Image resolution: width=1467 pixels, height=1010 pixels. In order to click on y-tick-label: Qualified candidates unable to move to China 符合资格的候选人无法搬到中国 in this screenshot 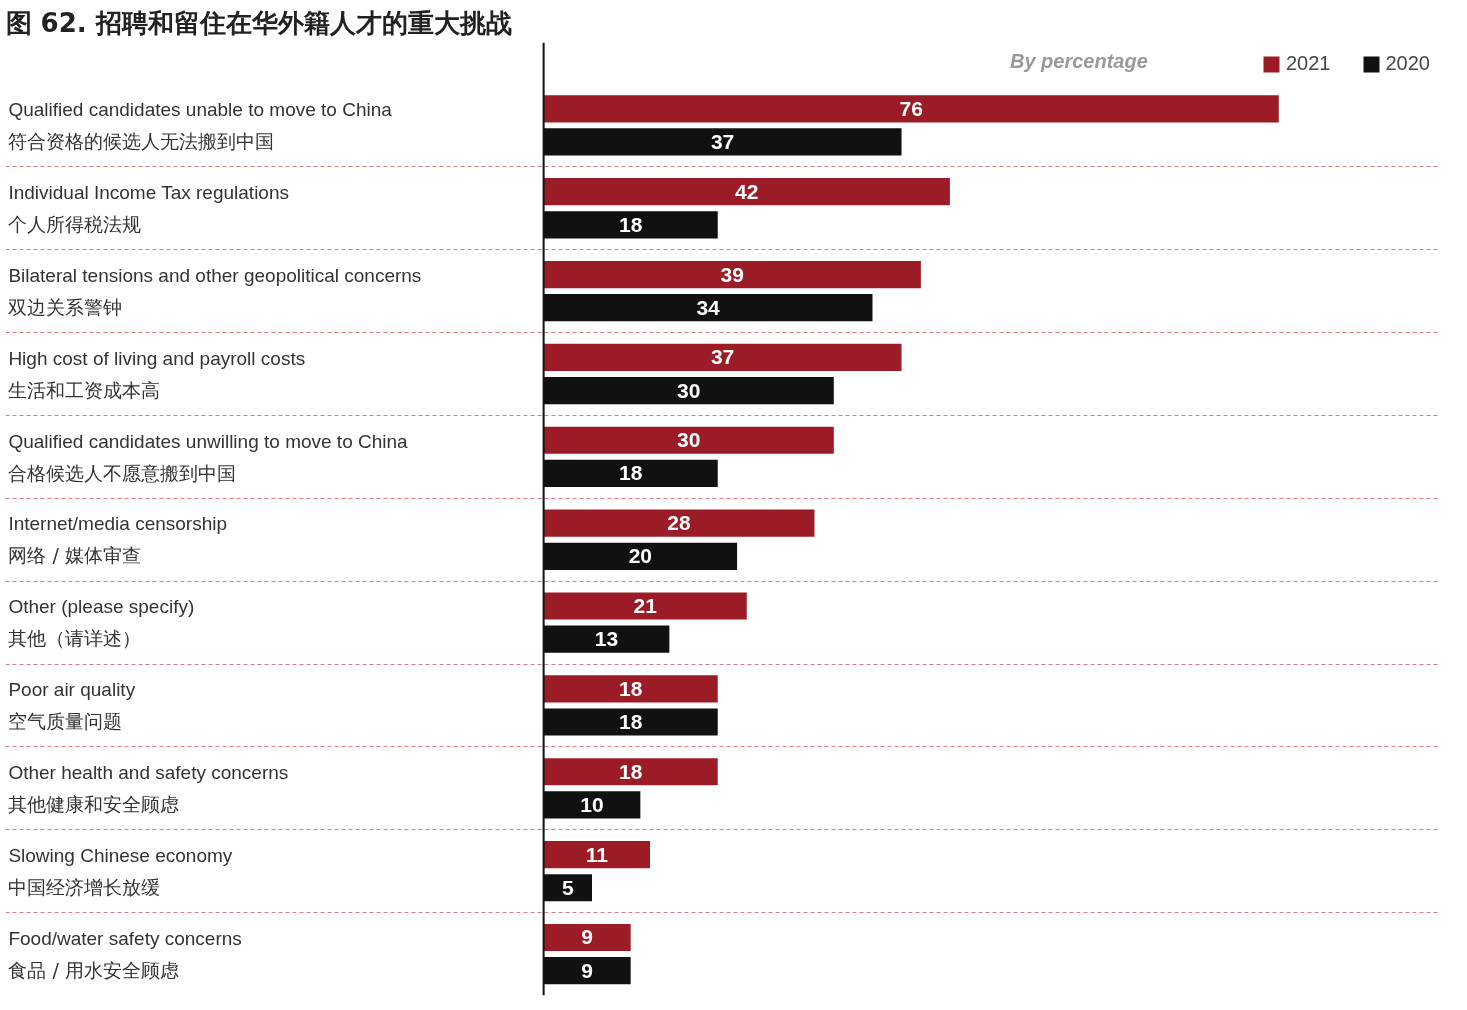, I will do `click(200, 126)`.